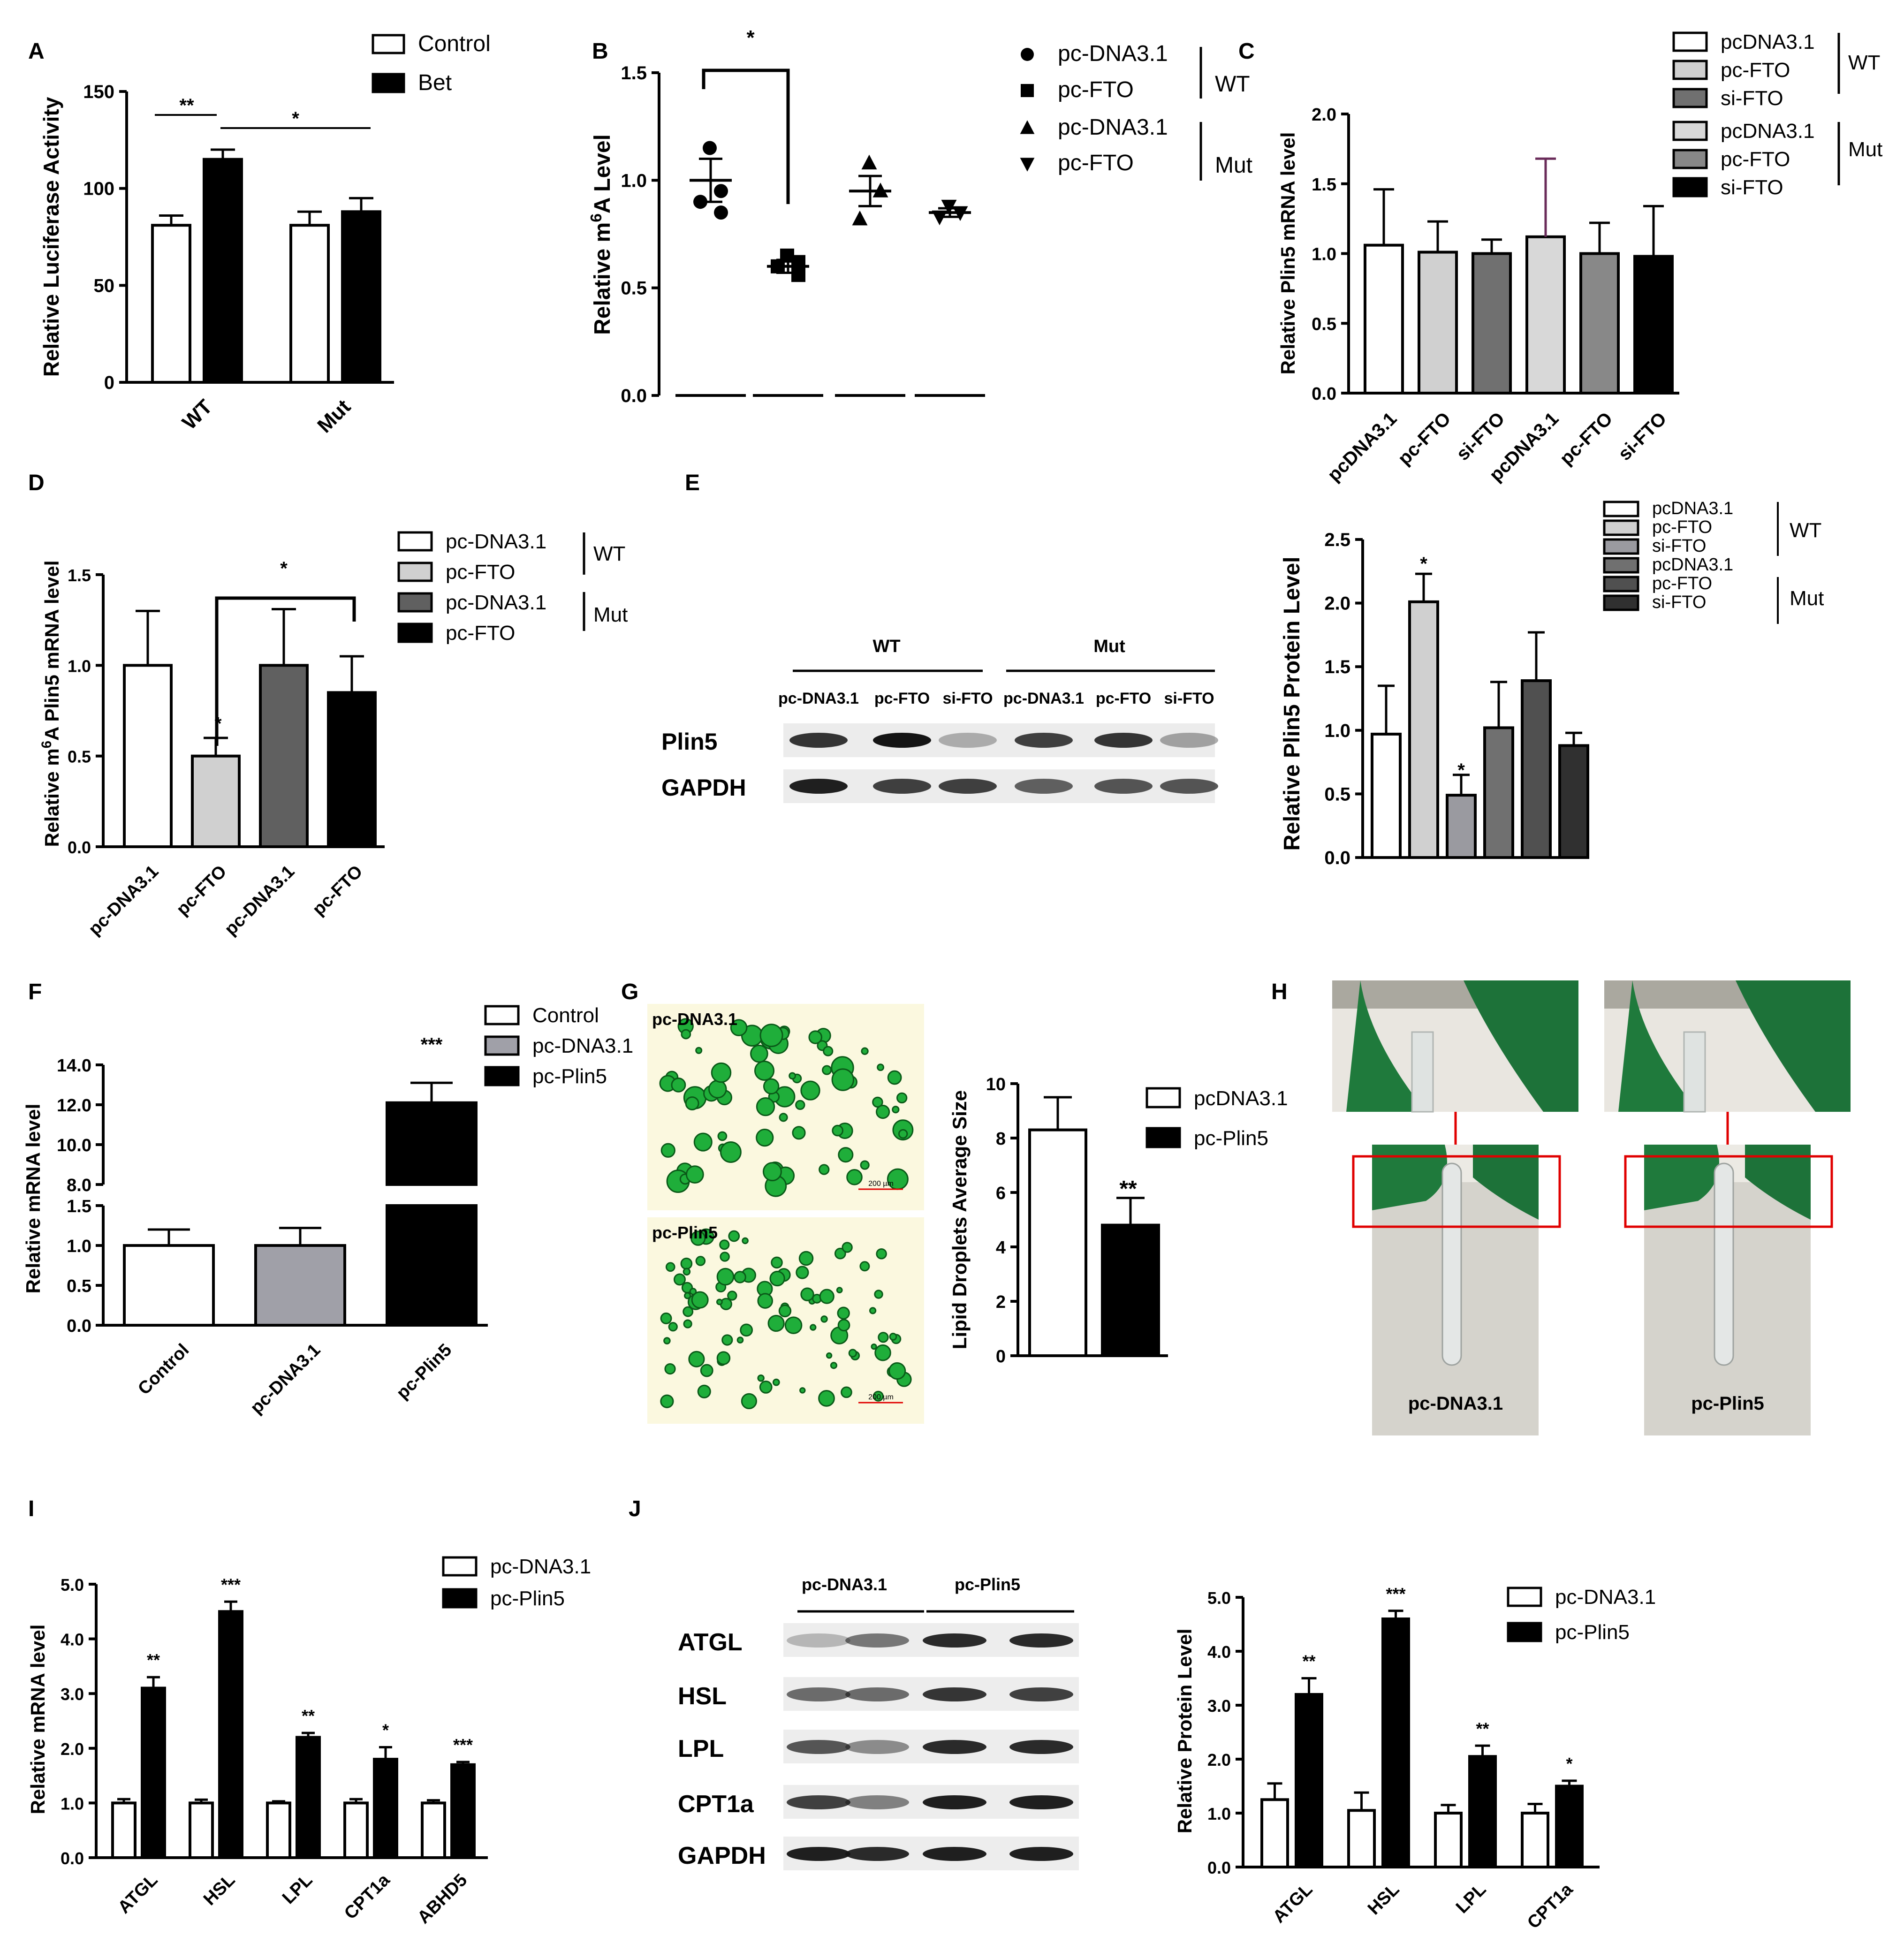  Describe the element at coordinates (74, 1145) in the screenshot. I see `y-tick-label: 10.0` at that location.